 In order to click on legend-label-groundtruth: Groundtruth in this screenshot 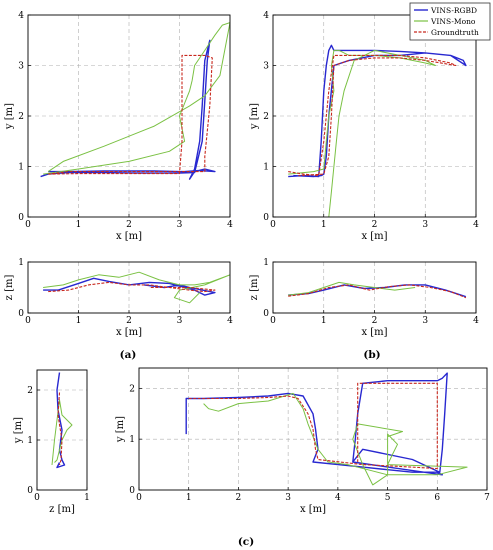, I will do `click(455, 32)`.